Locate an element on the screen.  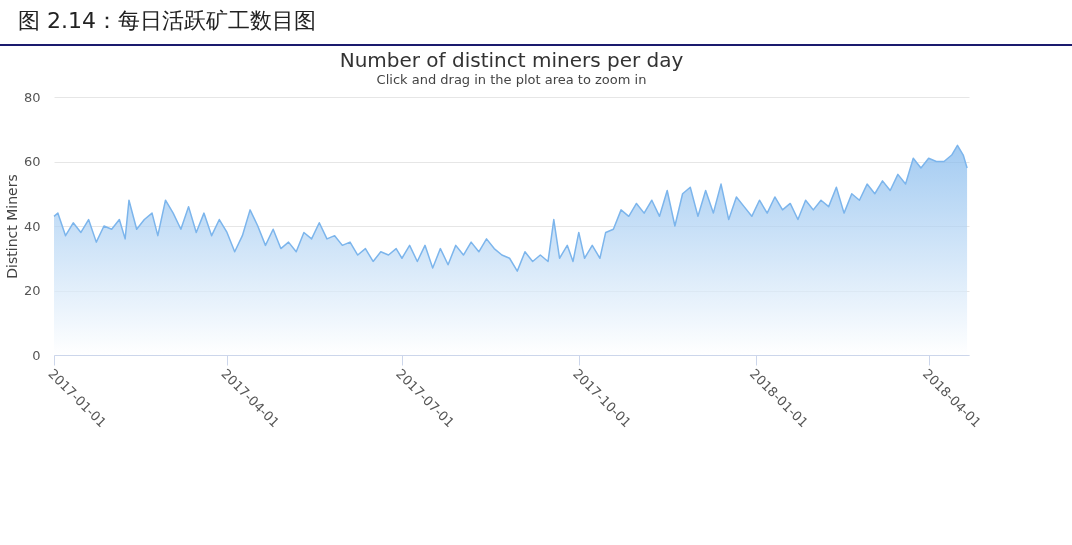
chart-subtitle: Click and drag in the plot area to zoom in is located at coordinates (511, 79).